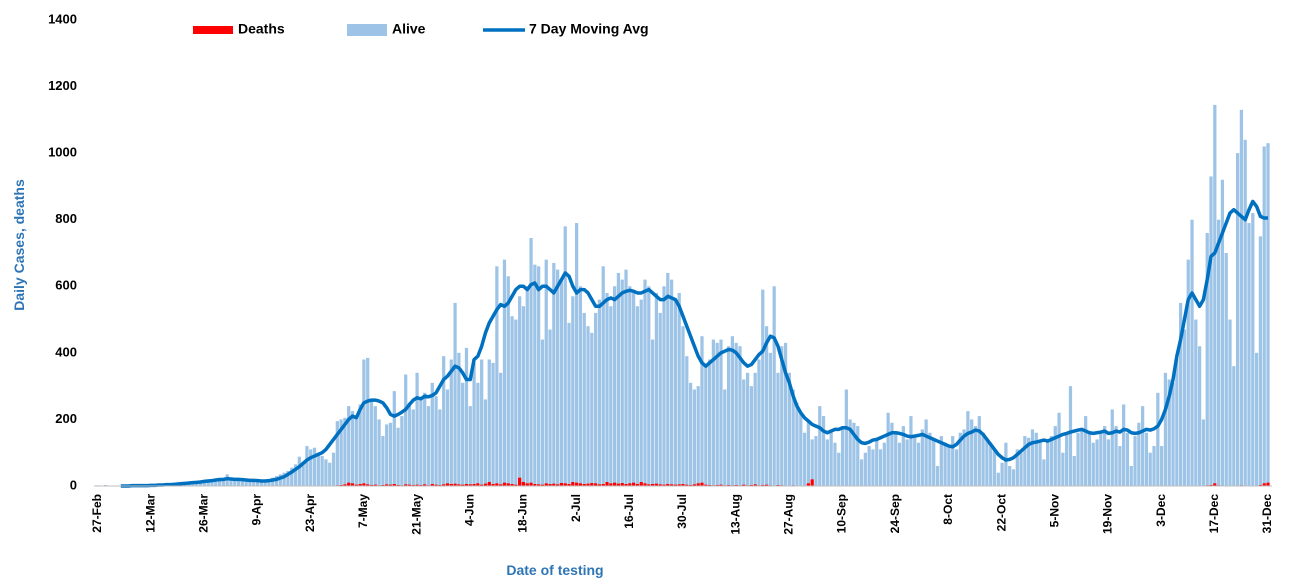  I want to click on y-tick-label: 600, so click(66, 285).